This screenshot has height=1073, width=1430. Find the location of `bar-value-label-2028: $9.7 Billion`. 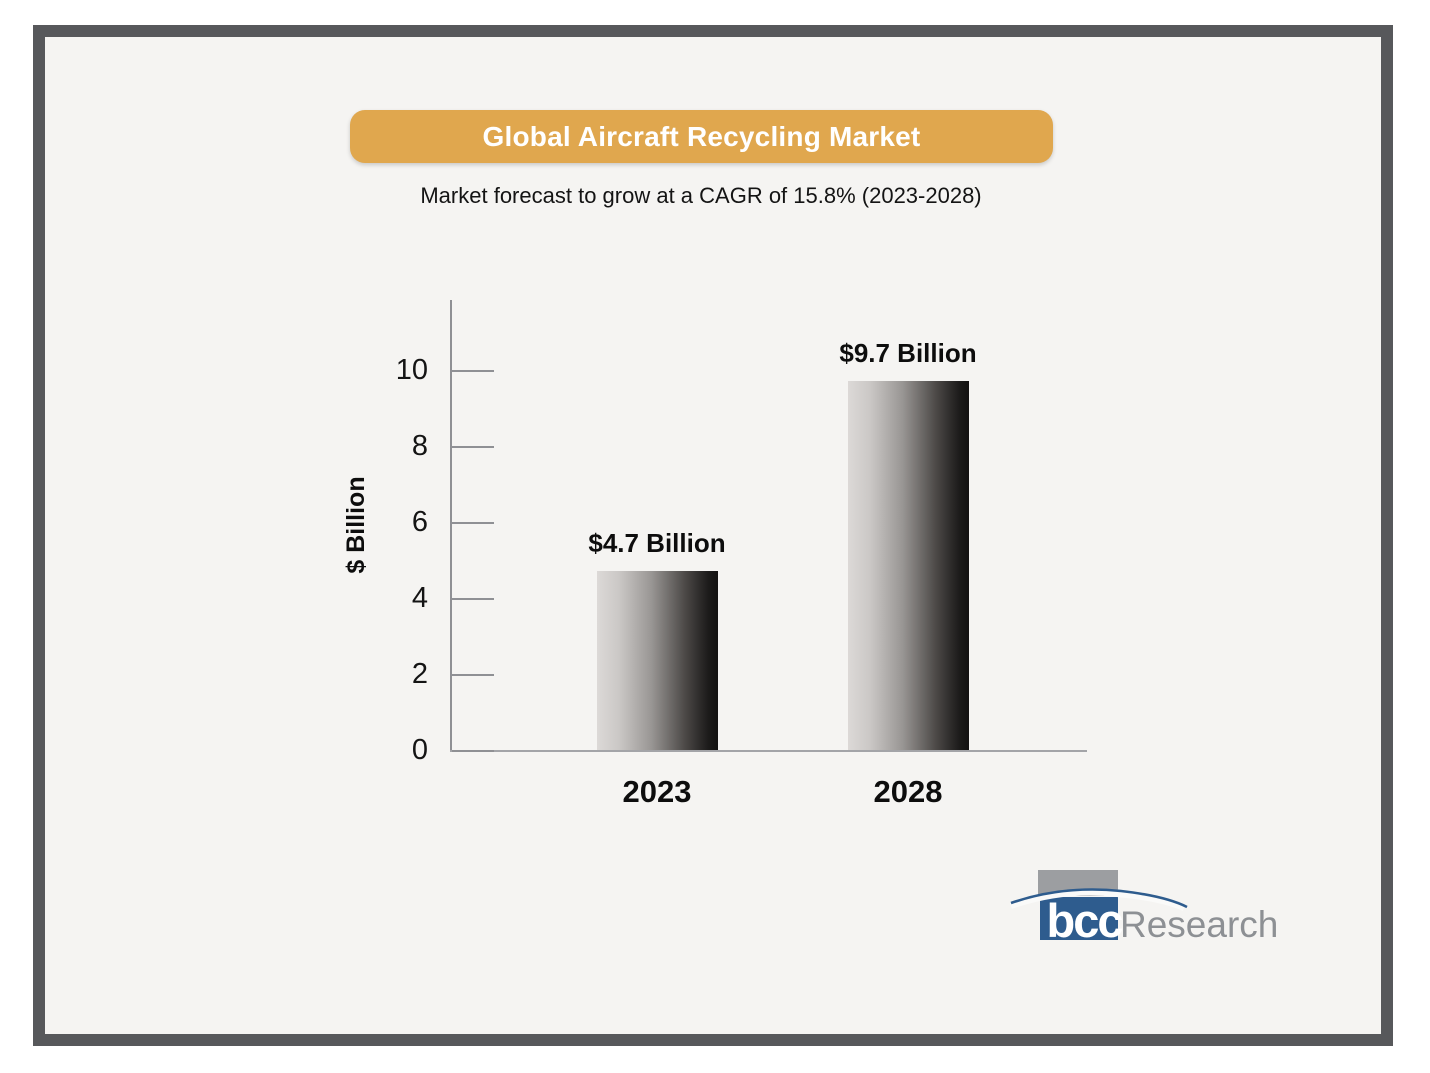

bar-value-label-2028: $9.7 Billion is located at coordinates (908, 353).